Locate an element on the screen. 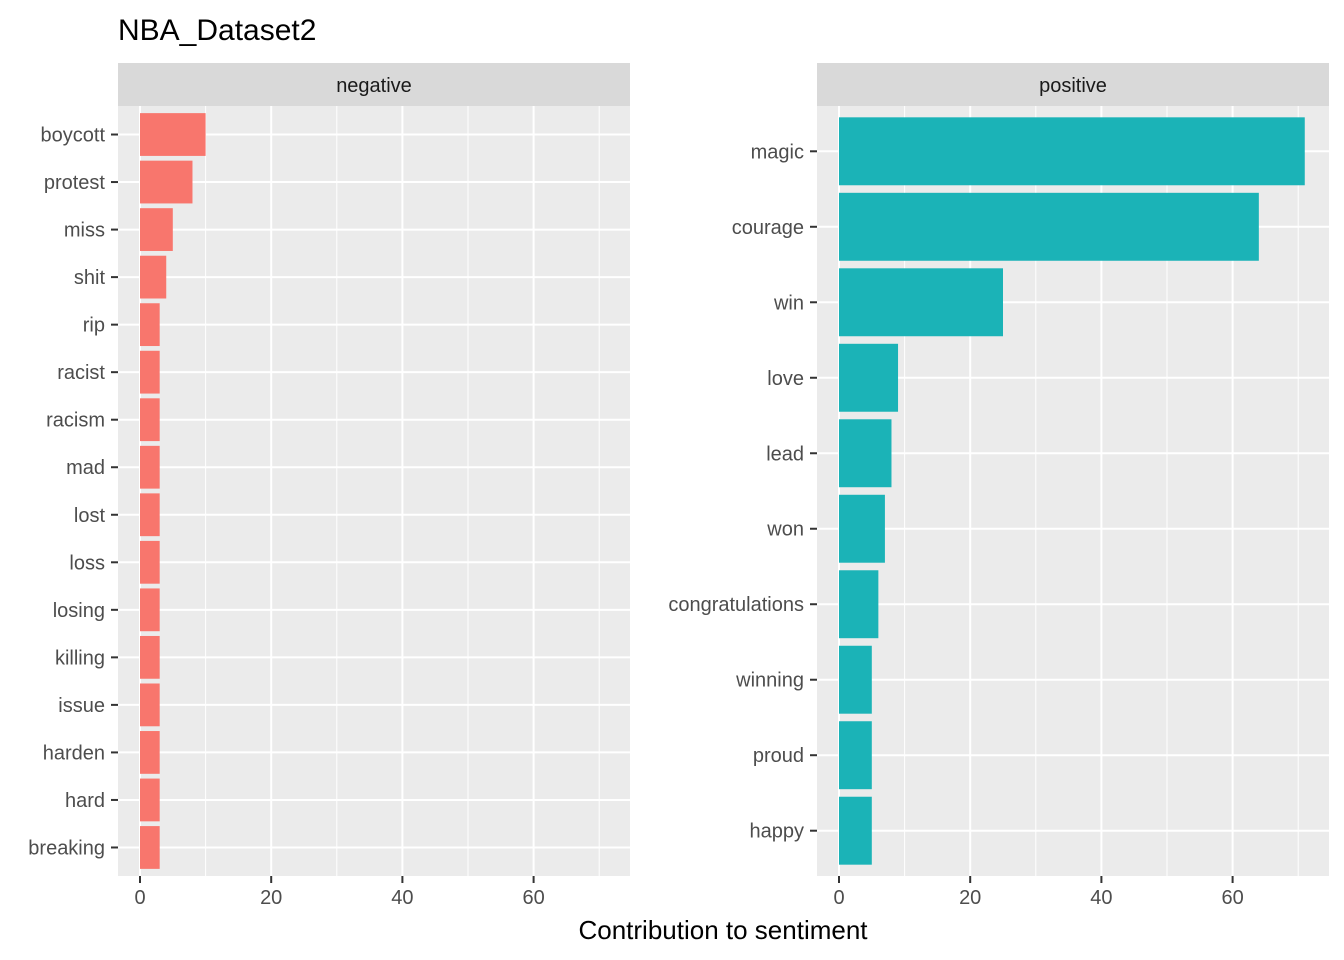  y-tick-label: miss is located at coordinates (84, 231).